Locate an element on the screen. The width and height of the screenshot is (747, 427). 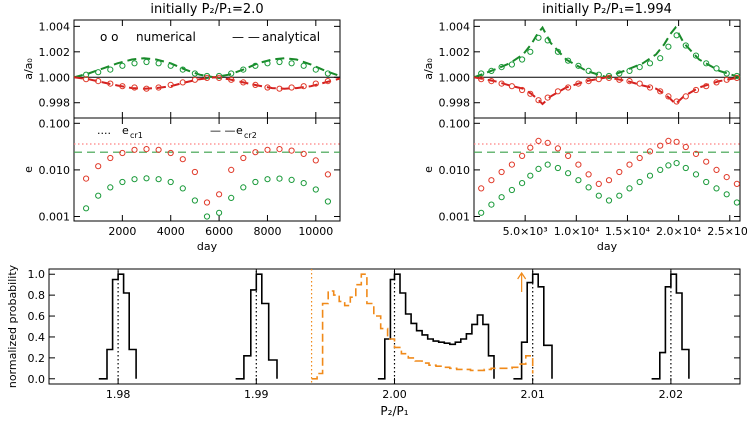
left-top-ylabel: a/a₀ is located at coordinates (28, 69).